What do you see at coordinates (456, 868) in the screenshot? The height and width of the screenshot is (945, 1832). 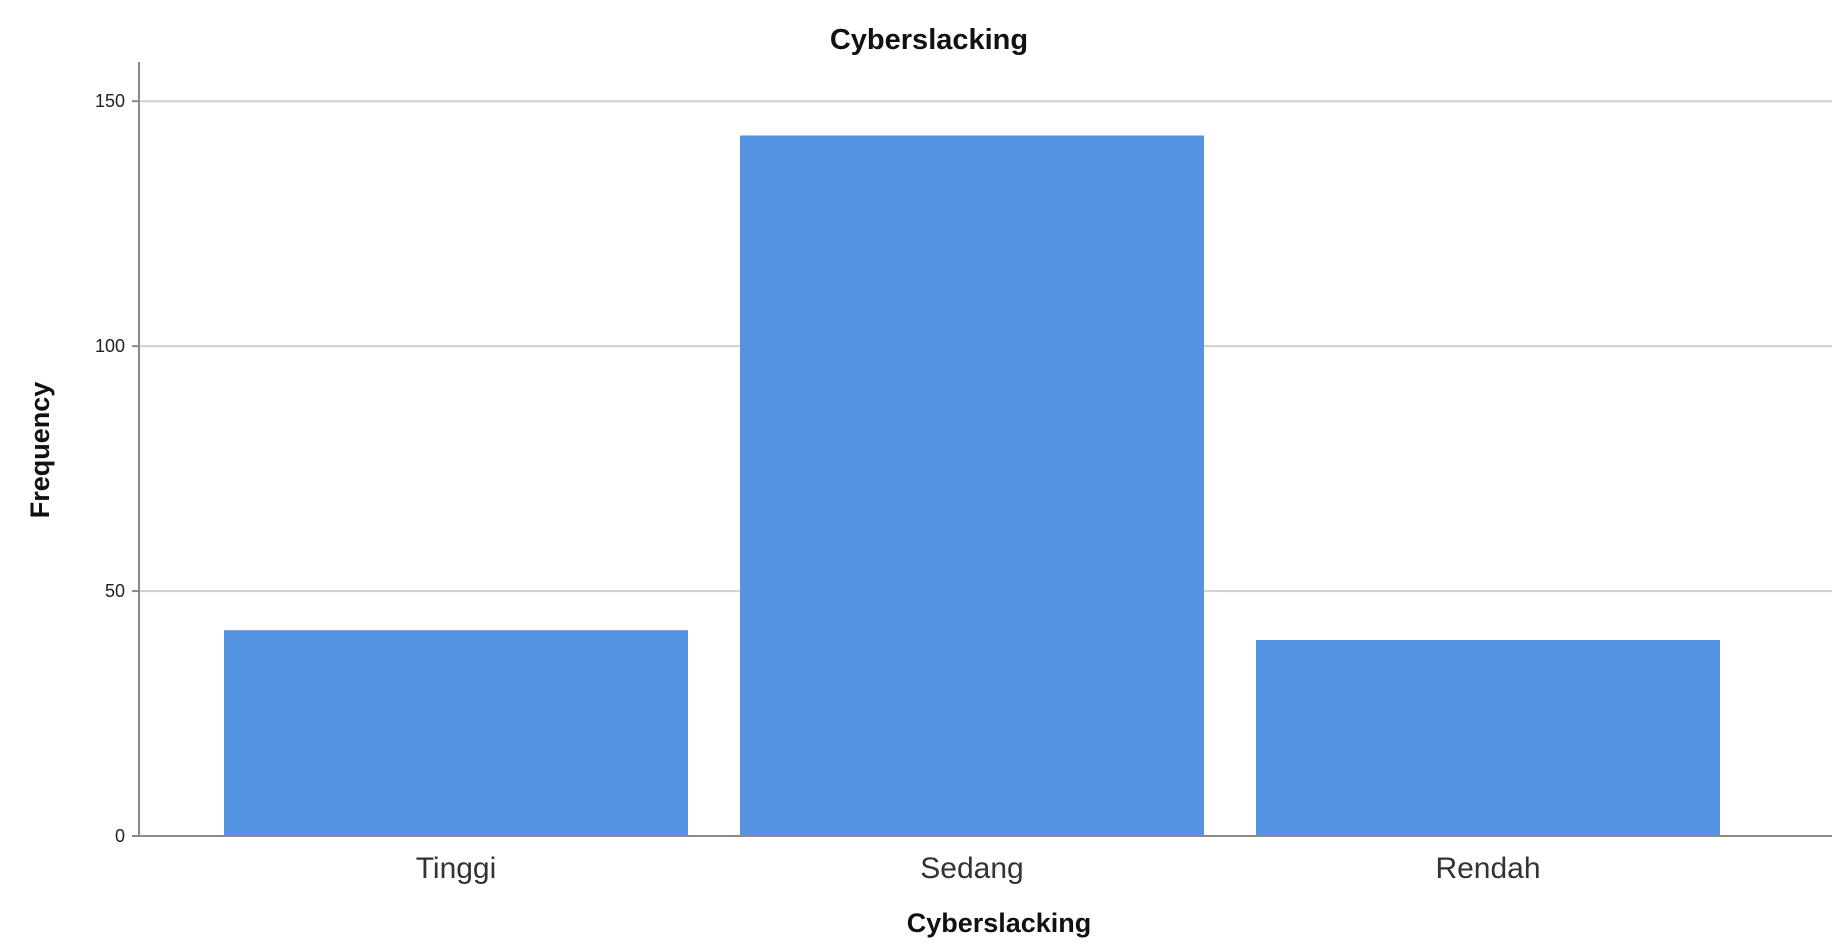 I see `x-tick-label: Tinggi` at bounding box center [456, 868].